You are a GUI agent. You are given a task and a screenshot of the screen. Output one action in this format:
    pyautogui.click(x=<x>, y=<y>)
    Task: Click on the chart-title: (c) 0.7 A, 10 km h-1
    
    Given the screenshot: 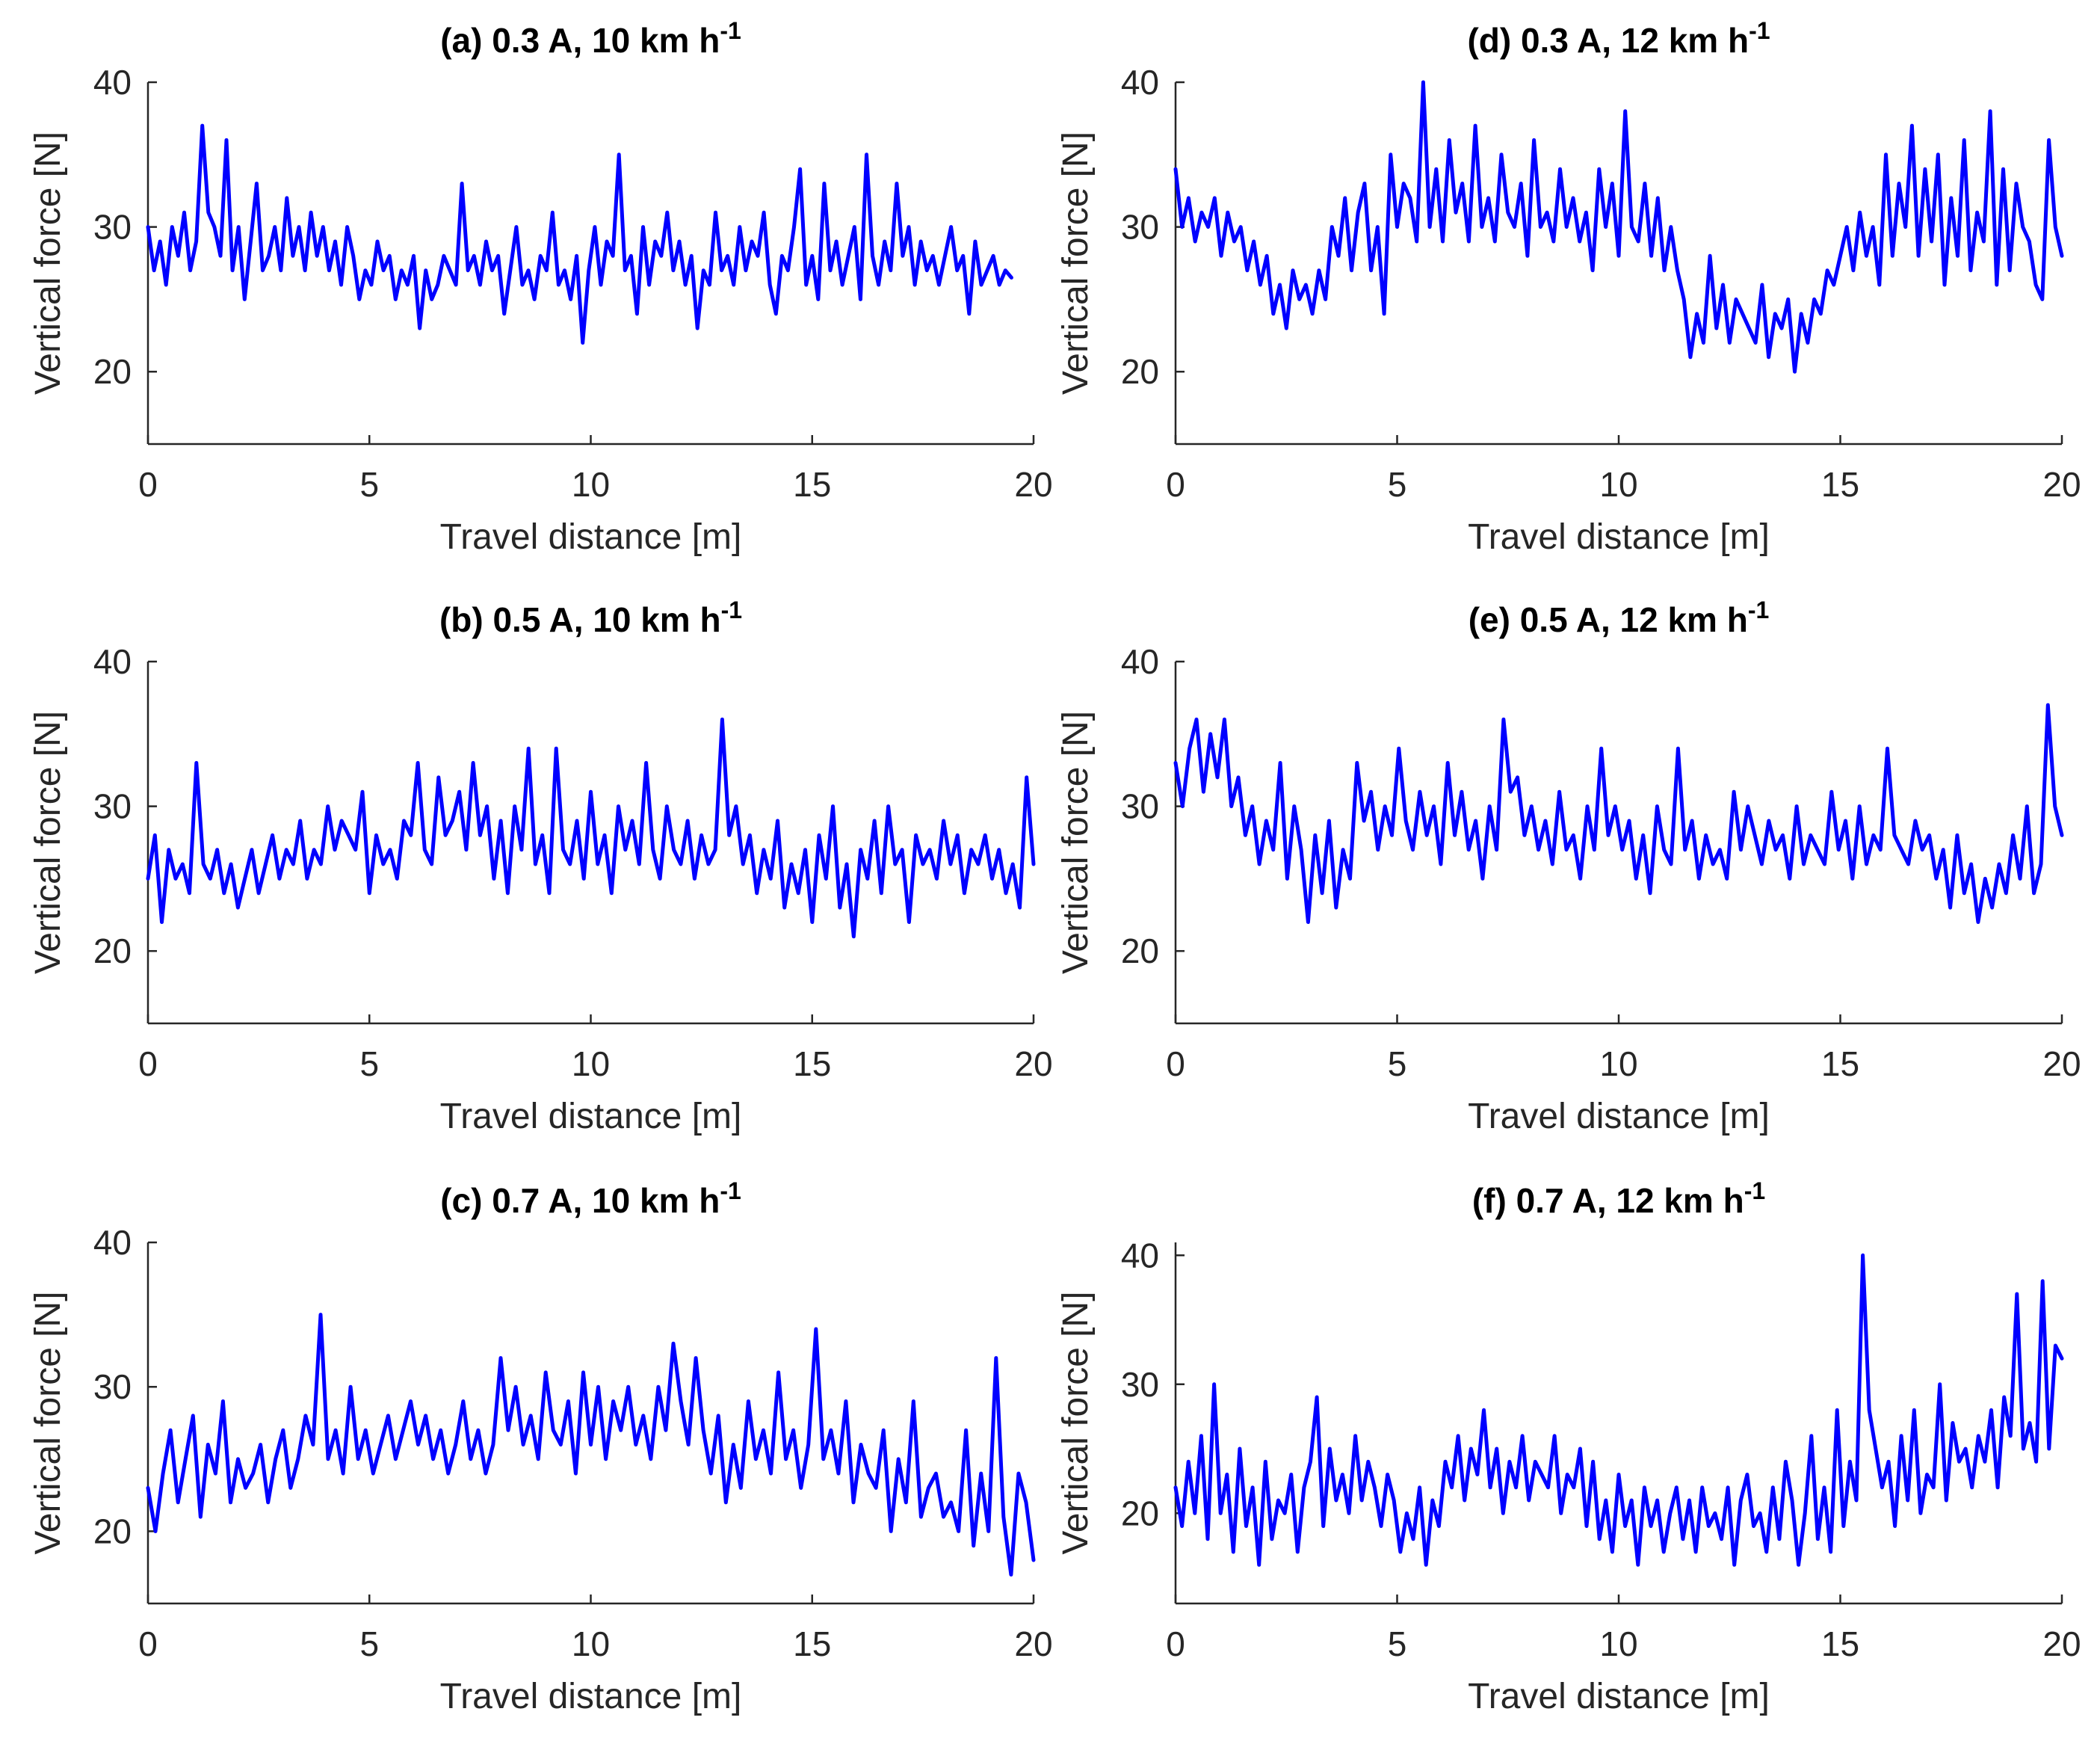 What is the action you would take?
    pyautogui.click(x=590, y=1198)
    